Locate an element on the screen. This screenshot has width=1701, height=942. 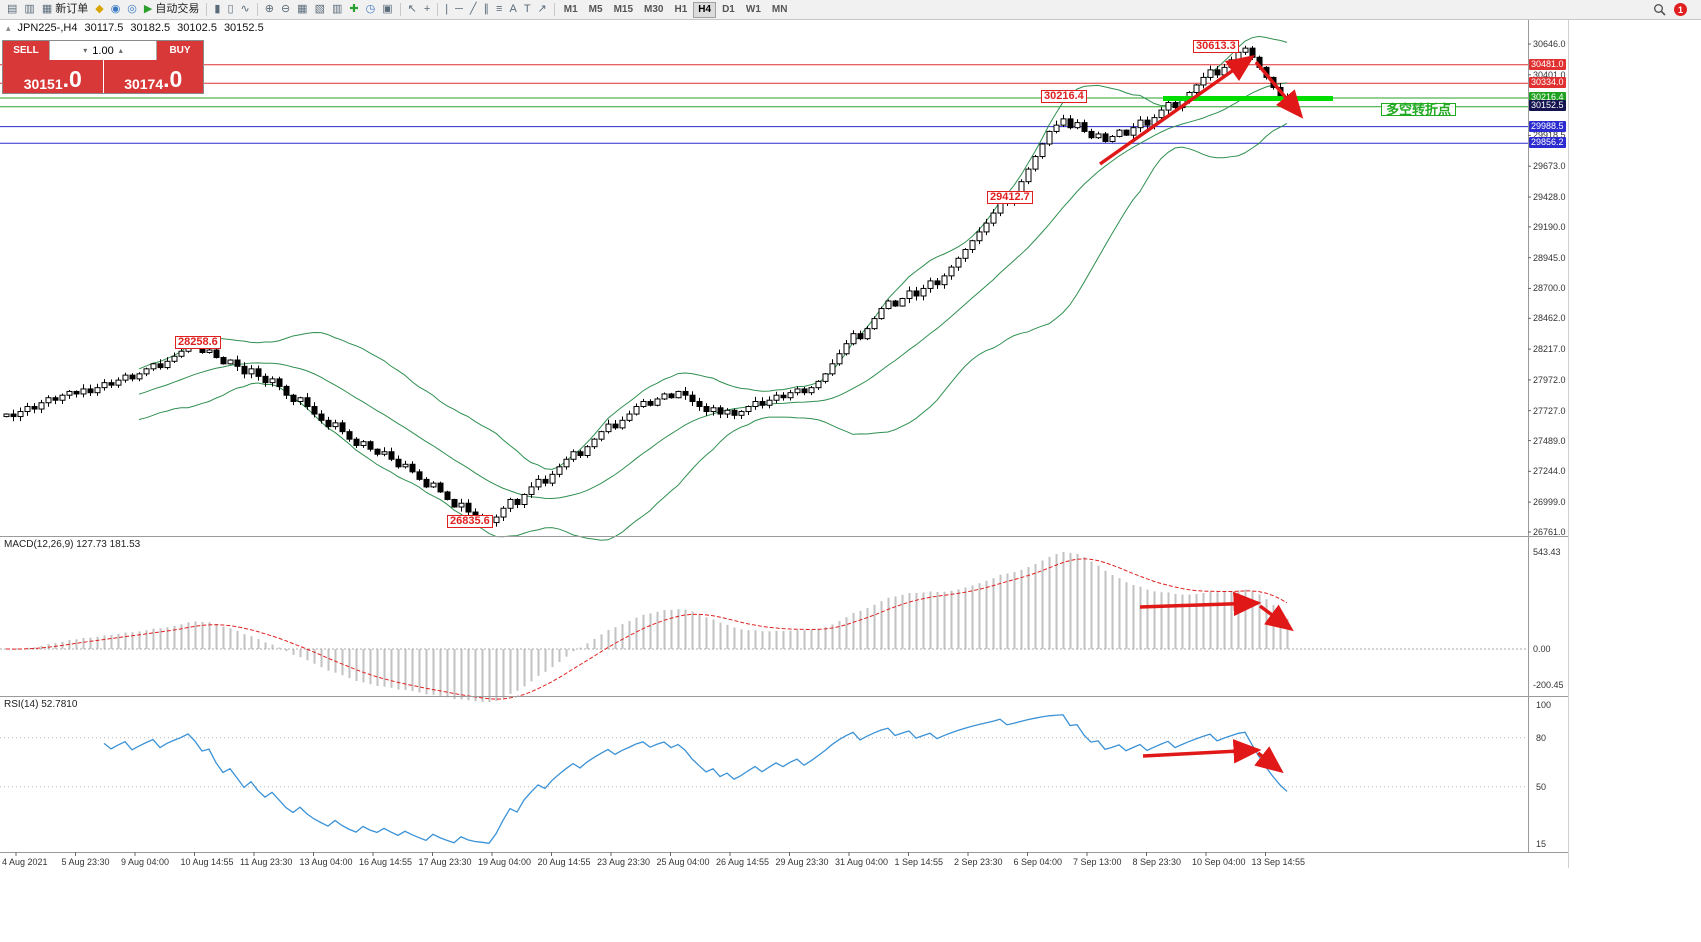
lot-value: 1.00 is located at coordinates (103, 50).